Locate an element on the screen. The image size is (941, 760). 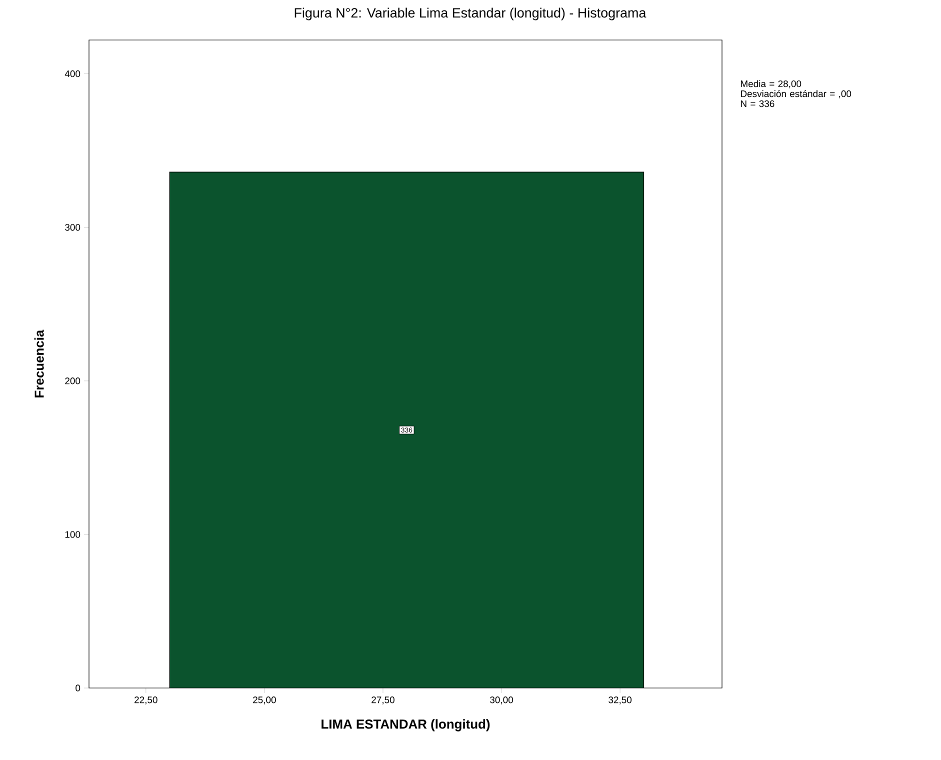
y-tick-label: 0 is located at coordinates (78, 688).